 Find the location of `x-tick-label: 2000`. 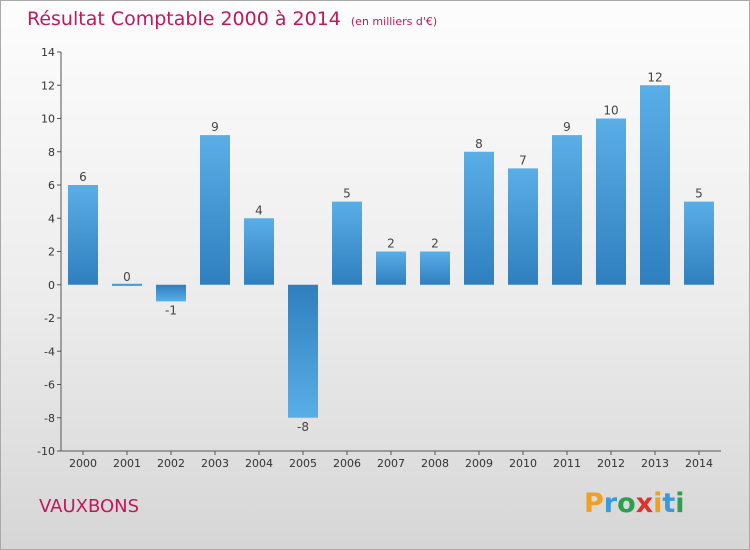

x-tick-label: 2000 is located at coordinates (83, 463).